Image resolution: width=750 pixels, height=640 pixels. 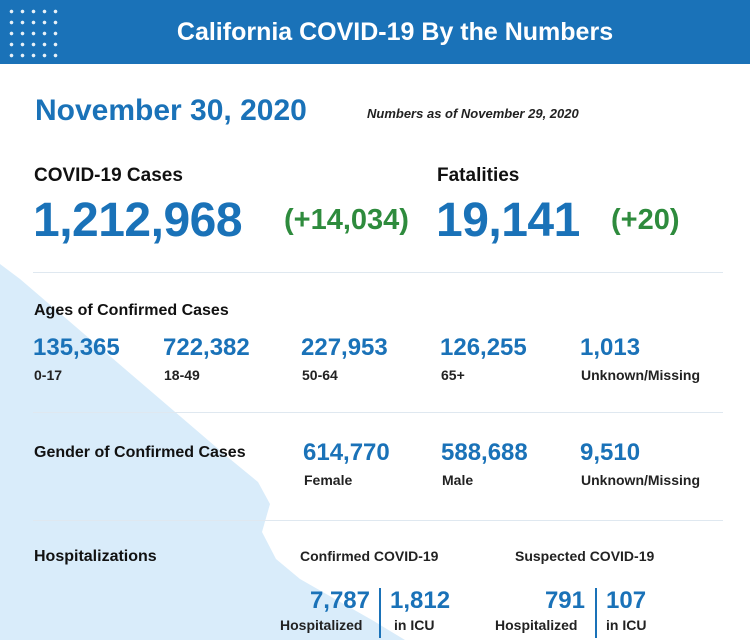 What do you see at coordinates (206, 347) in the screenshot?
I see `age-value-18-49: 722,382` at bounding box center [206, 347].